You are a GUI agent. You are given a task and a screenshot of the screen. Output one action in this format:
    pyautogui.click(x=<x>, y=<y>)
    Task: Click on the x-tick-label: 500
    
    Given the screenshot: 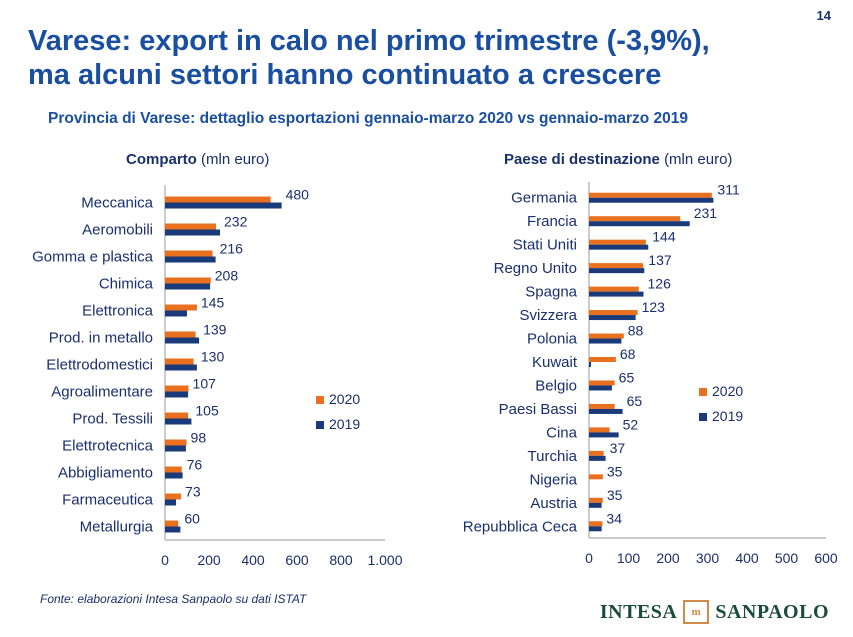 What is the action you would take?
    pyautogui.click(x=787, y=558)
    